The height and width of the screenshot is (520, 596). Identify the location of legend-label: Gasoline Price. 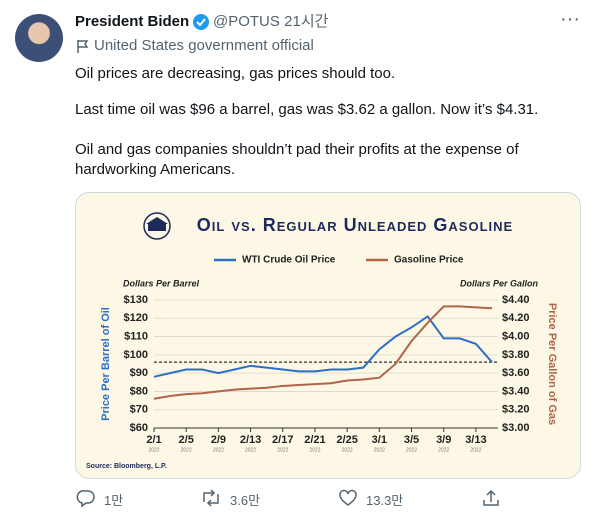
(429, 260).